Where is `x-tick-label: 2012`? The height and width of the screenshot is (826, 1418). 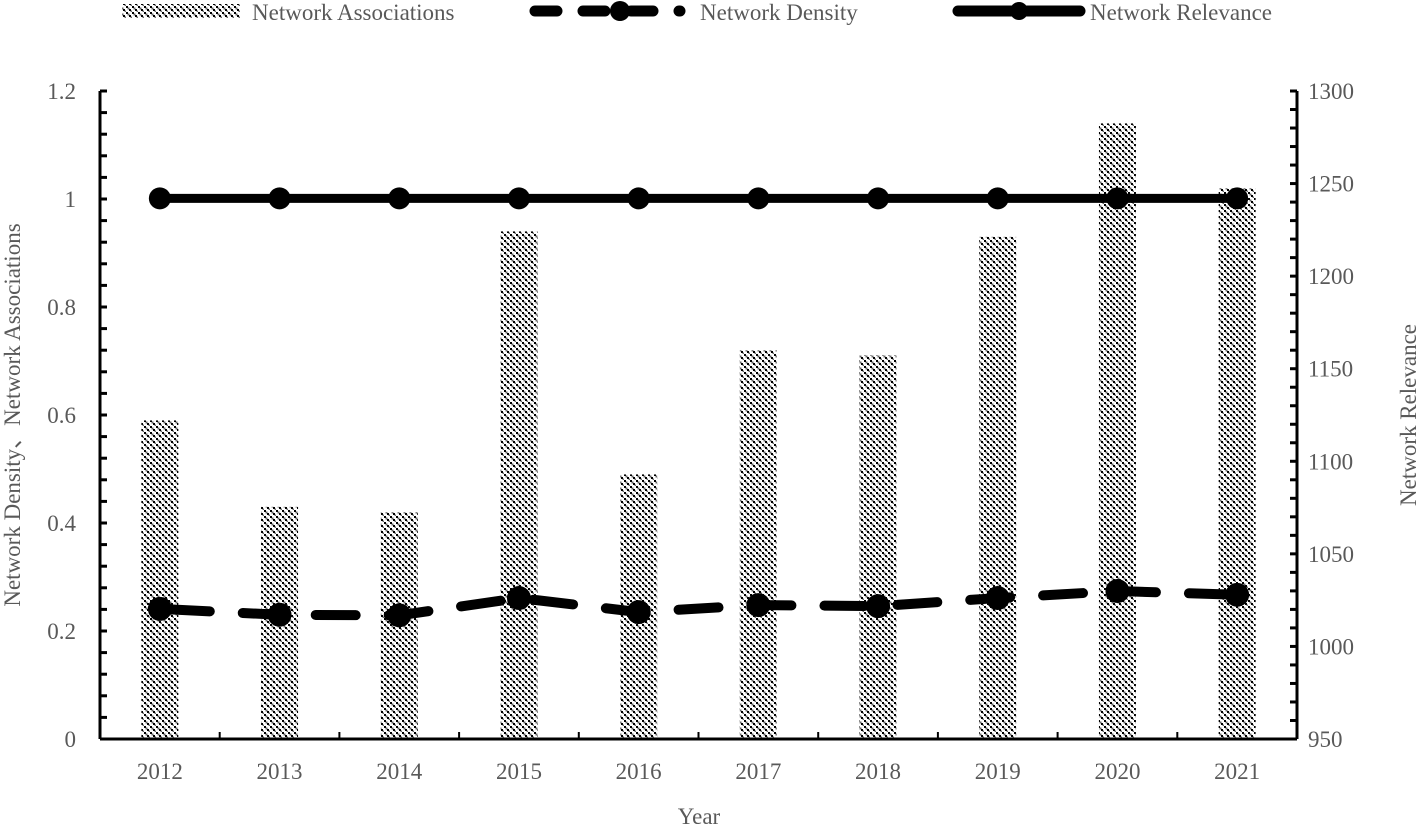
x-tick-label: 2012 is located at coordinates (160, 771).